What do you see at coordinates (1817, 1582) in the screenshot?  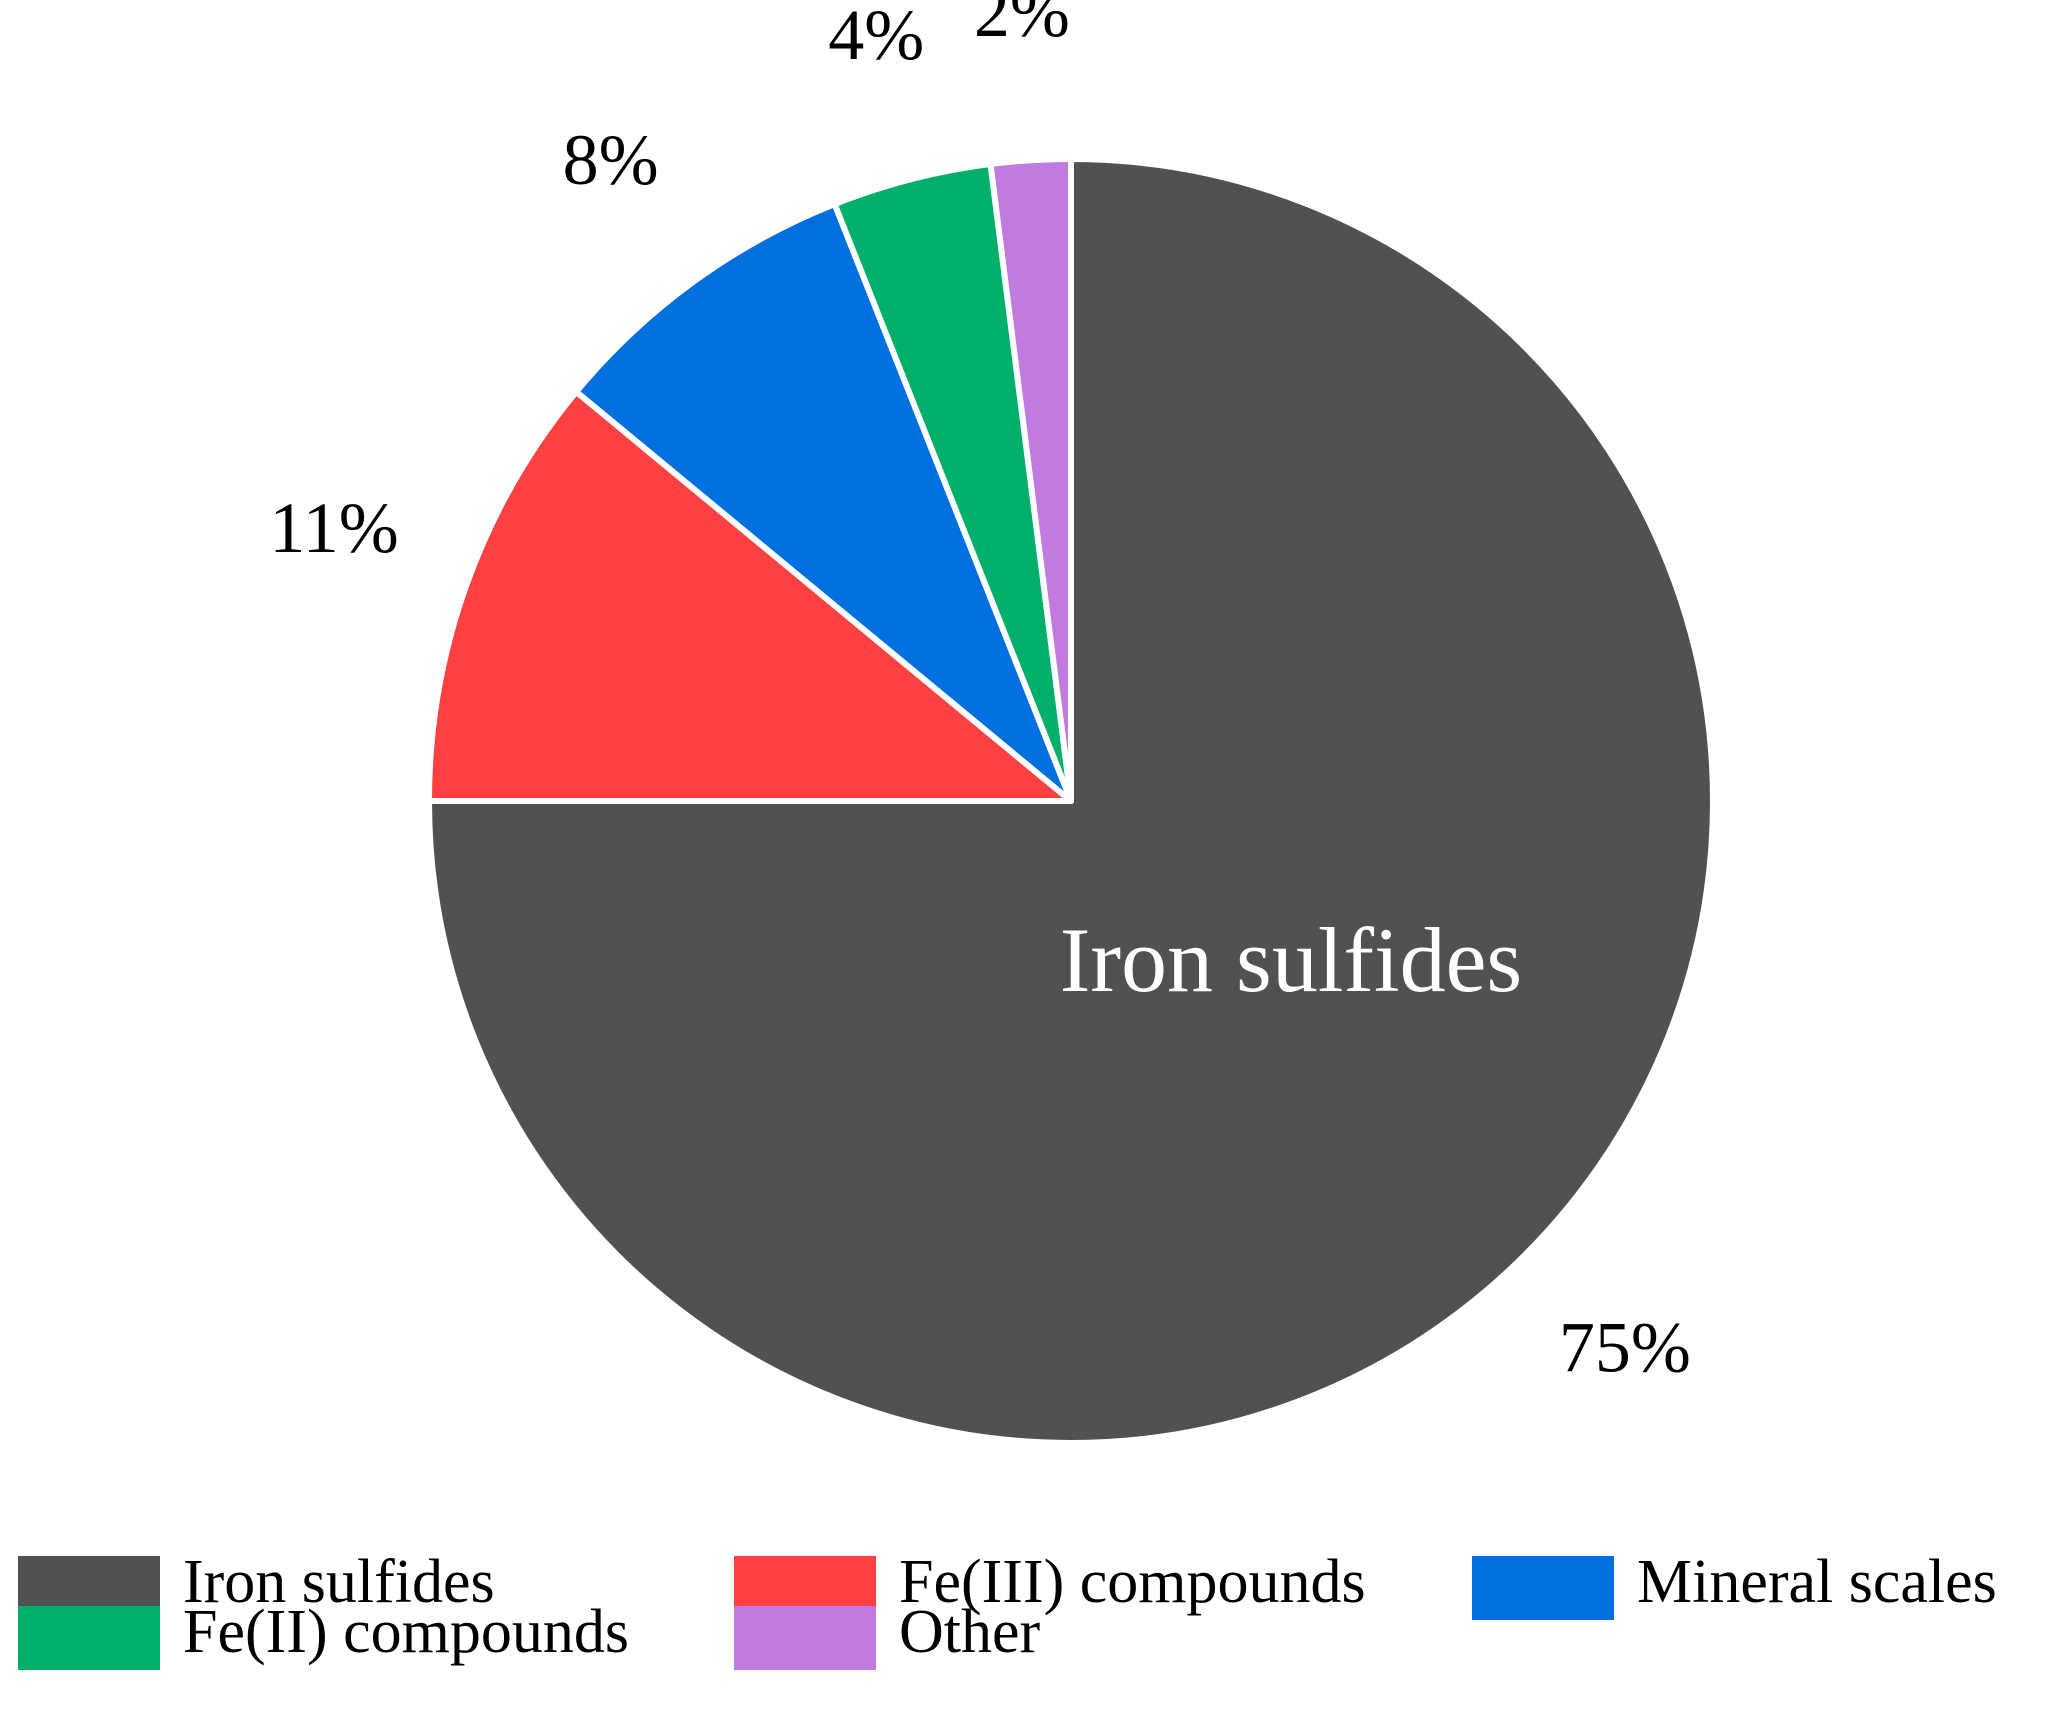 I see `legend-label: Mineral scales` at bounding box center [1817, 1582].